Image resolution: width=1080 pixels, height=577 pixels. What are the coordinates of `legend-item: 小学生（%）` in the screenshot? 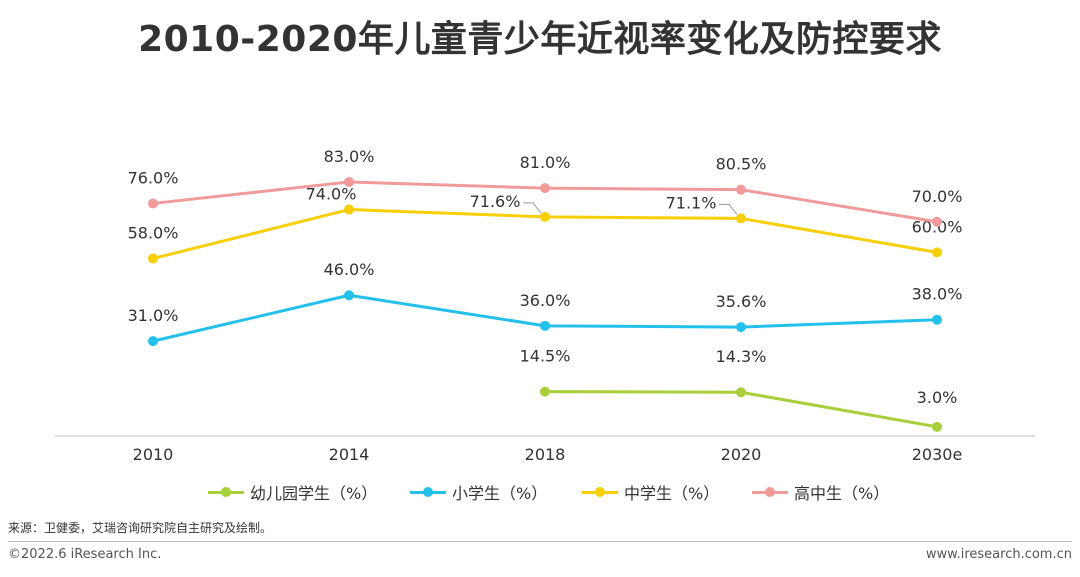 It's located at (478, 492).